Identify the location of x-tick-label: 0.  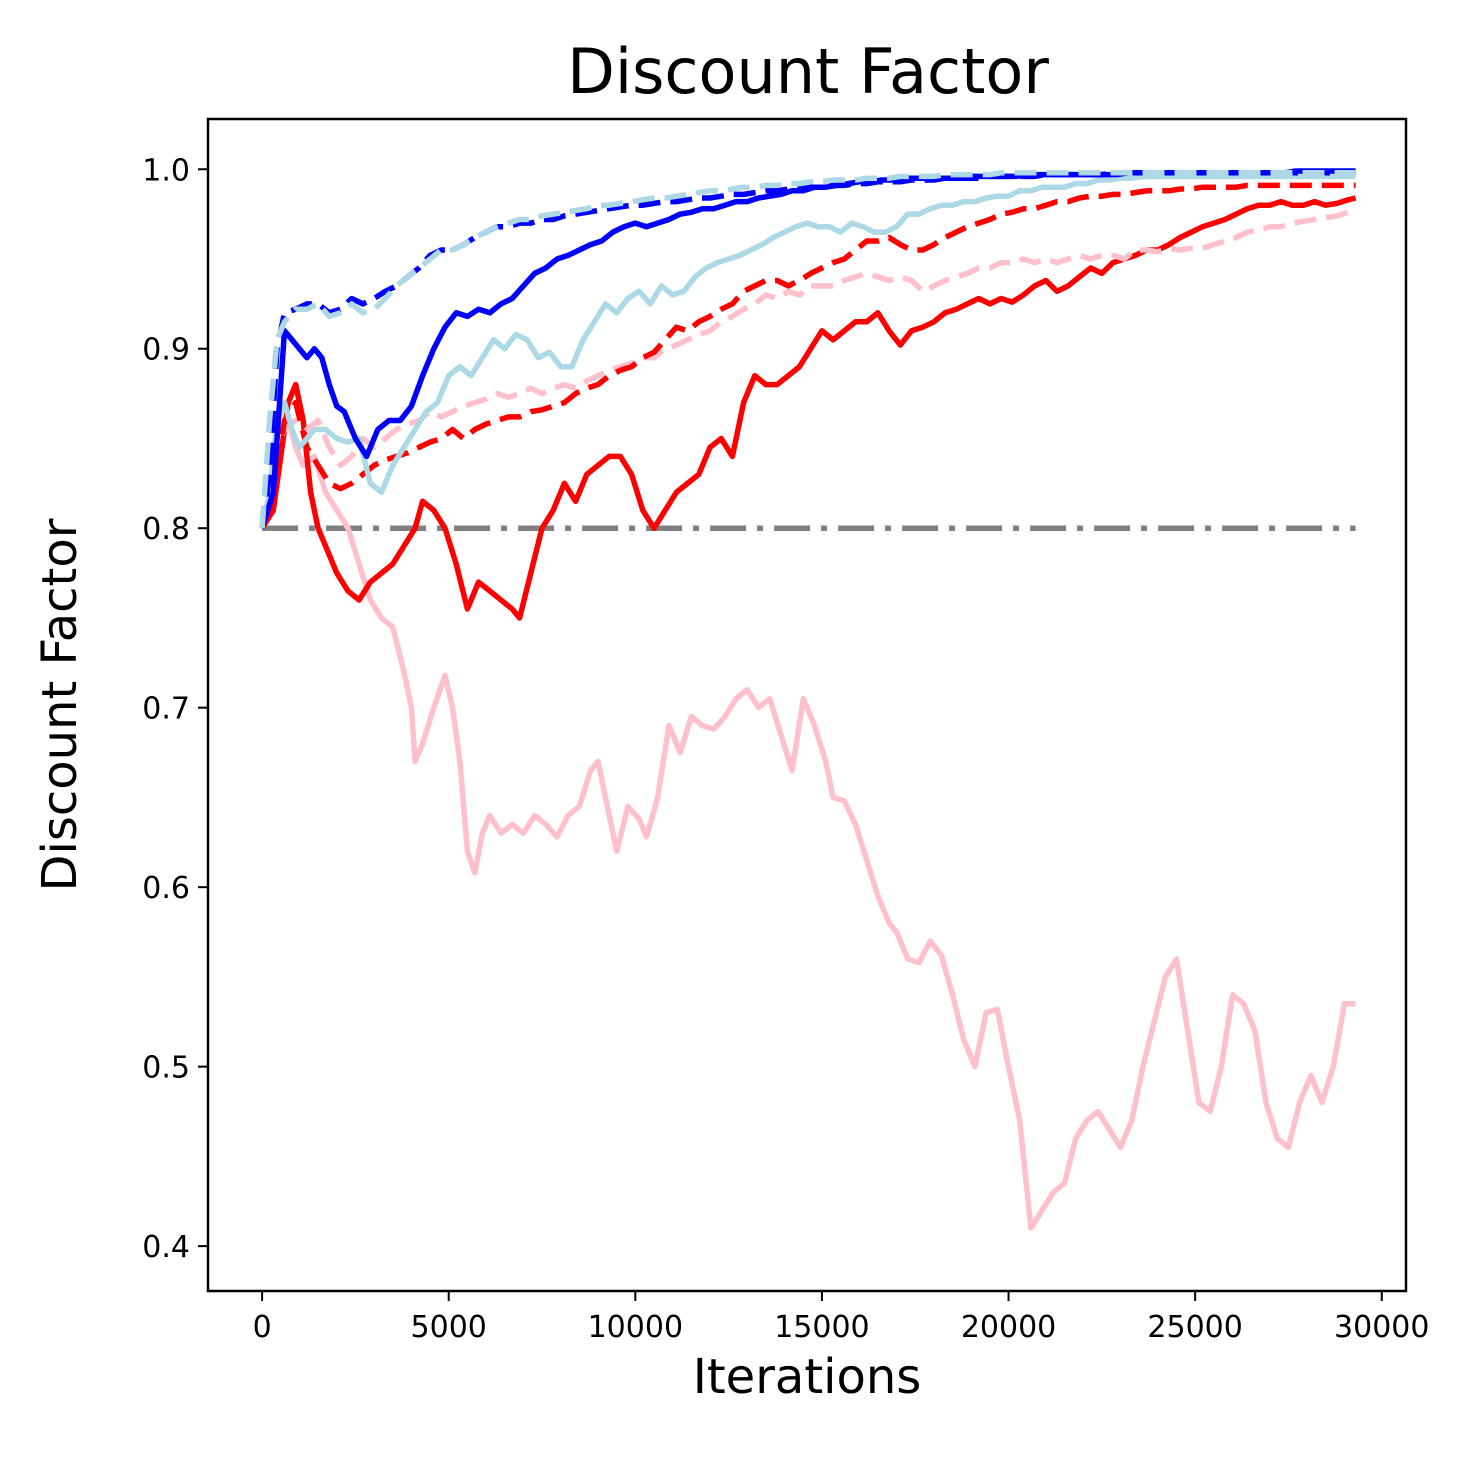
(262, 1327).